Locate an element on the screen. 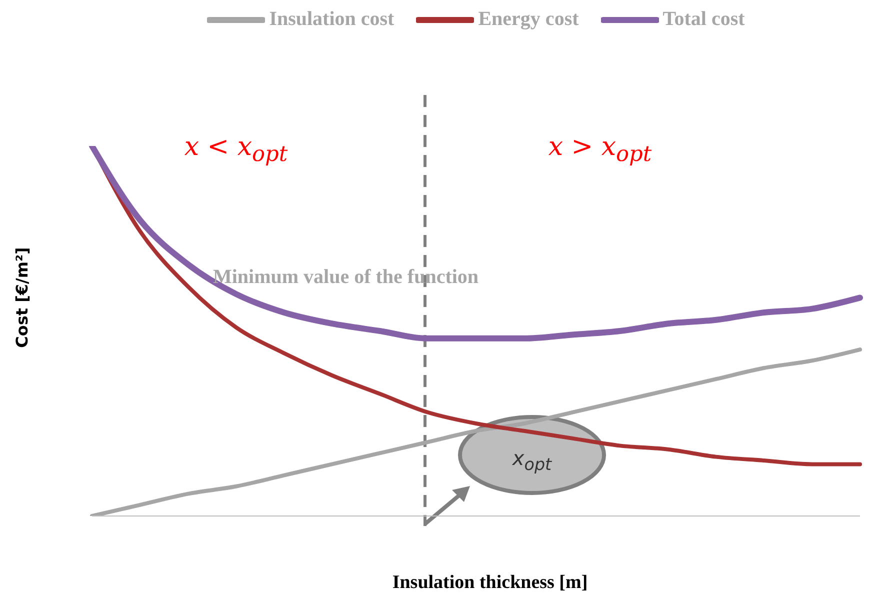  x-axis-title: Insulation thickness [m] is located at coordinates (490, 583).